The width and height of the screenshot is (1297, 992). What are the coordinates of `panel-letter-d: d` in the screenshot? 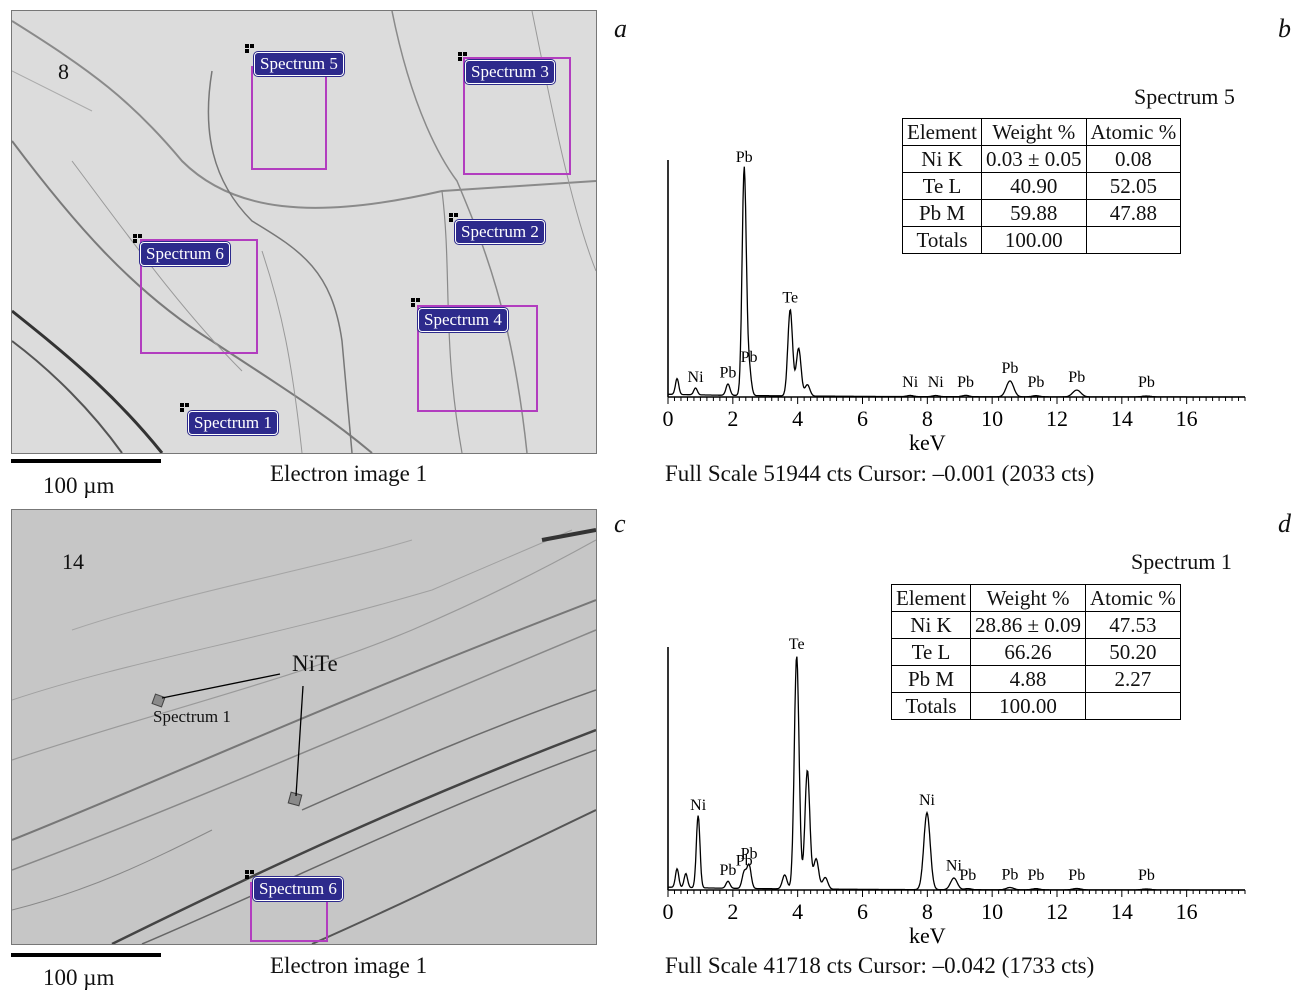 It's located at (1284, 523).